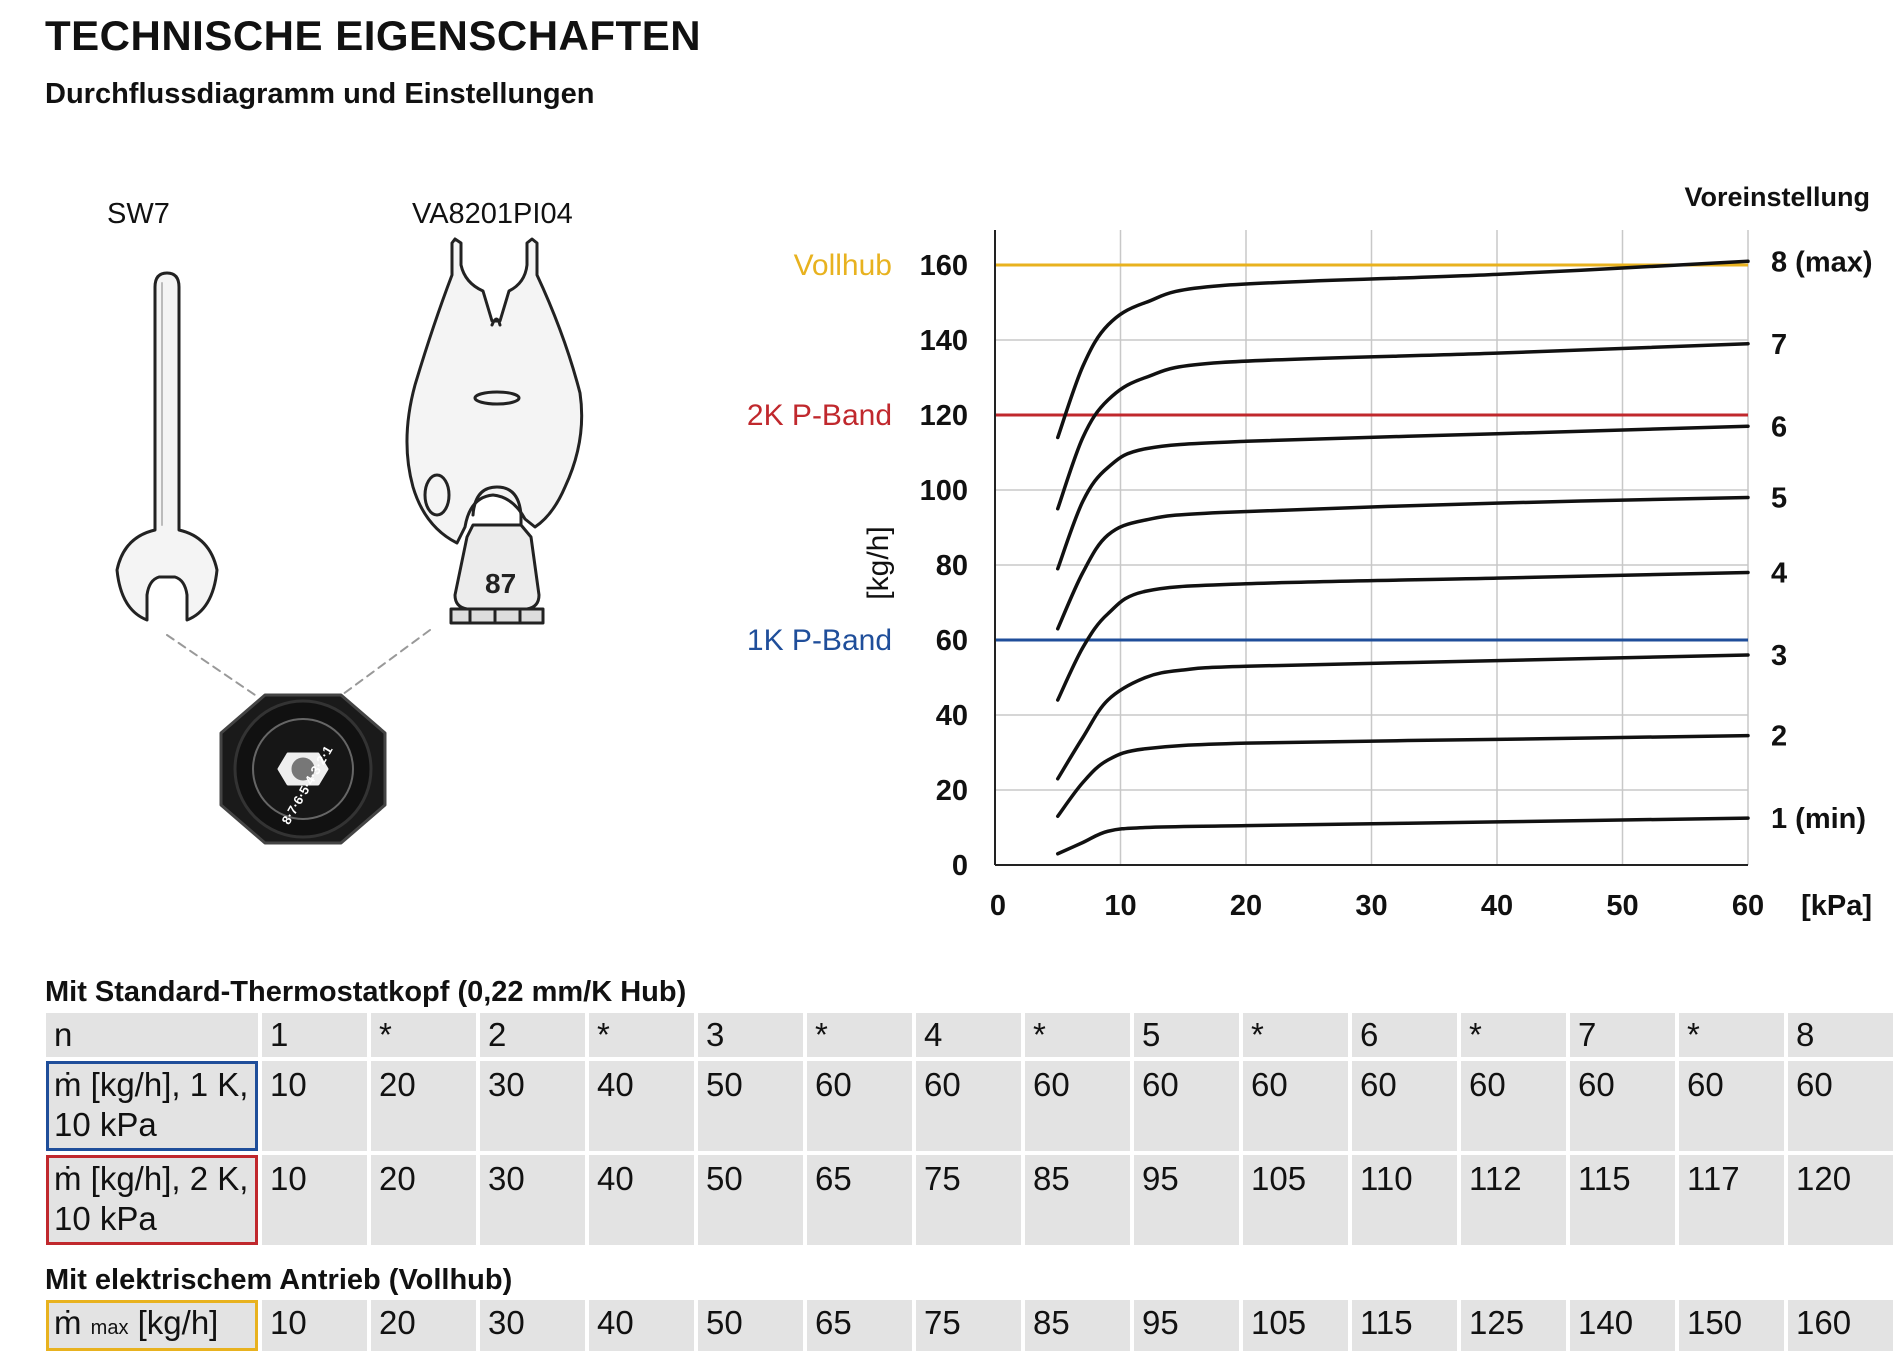 This screenshot has width=1900, height=1356. What do you see at coordinates (152, 1200) in the screenshot?
I see `row-label: ṁ [kg/h], 2 K, 10 kPa` at bounding box center [152, 1200].